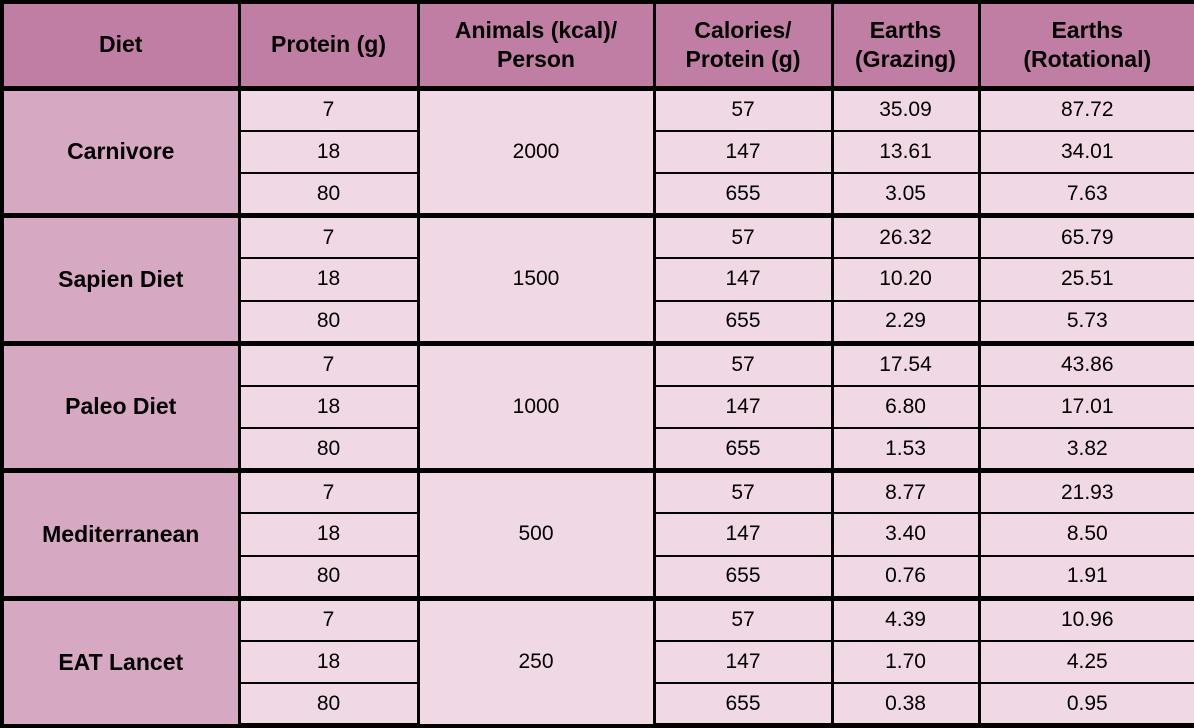 The image size is (1194, 728). Describe the element at coordinates (120, 405) in the screenshot. I see `diet-name-cell: Paleo Diet` at that location.